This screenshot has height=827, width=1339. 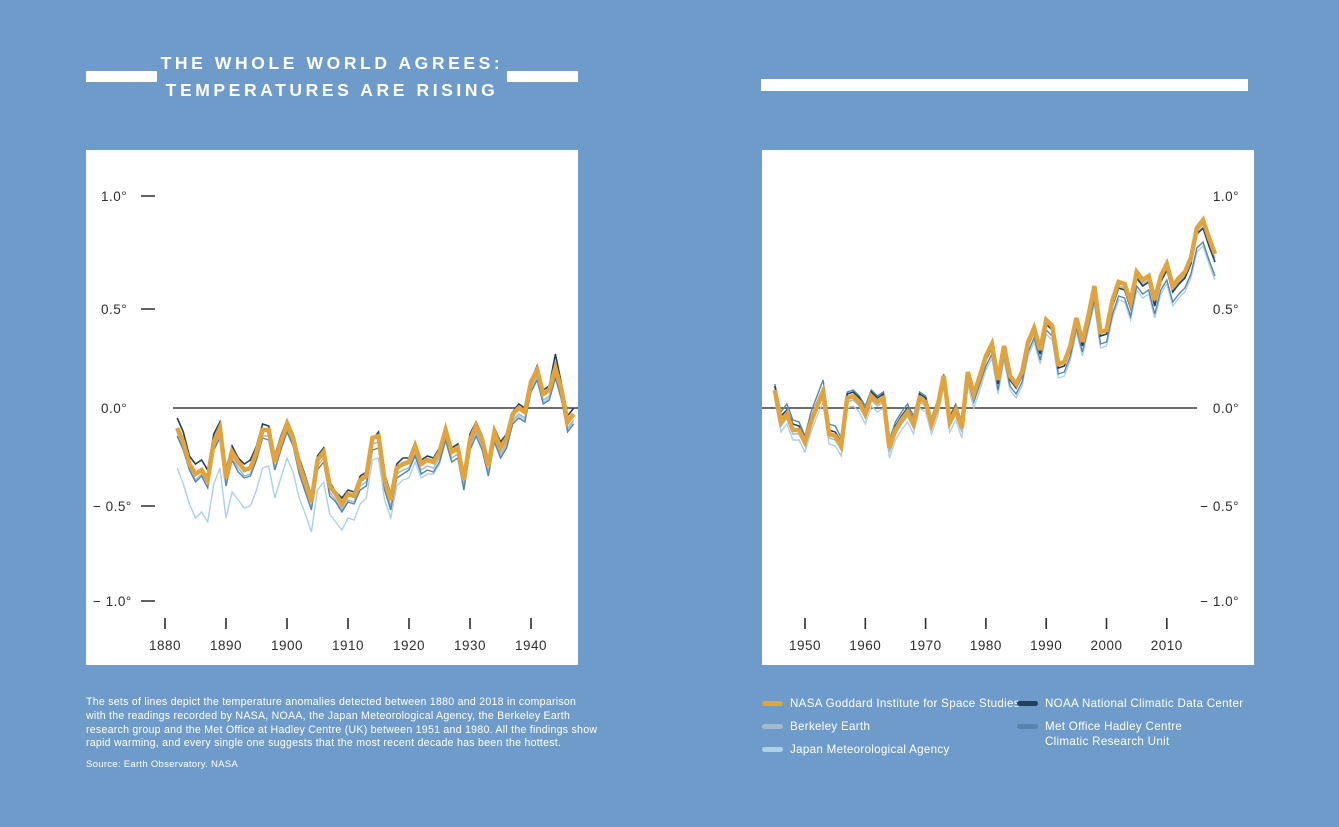 What do you see at coordinates (1027, 726) in the screenshot?
I see `metoffice-color-swatch` at bounding box center [1027, 726].